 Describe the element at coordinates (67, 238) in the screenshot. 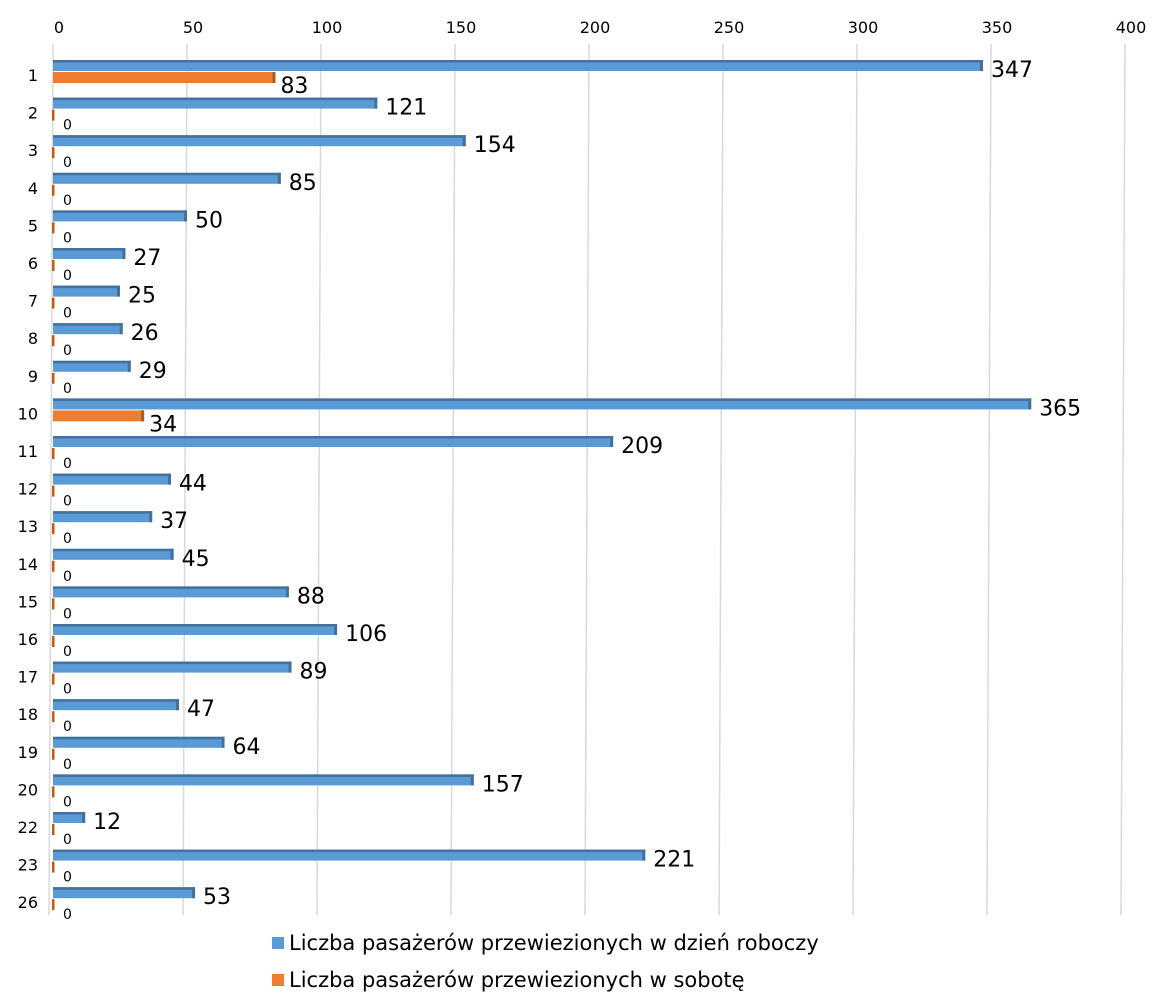

I see `data-label-saturday-5: 0` at that location.